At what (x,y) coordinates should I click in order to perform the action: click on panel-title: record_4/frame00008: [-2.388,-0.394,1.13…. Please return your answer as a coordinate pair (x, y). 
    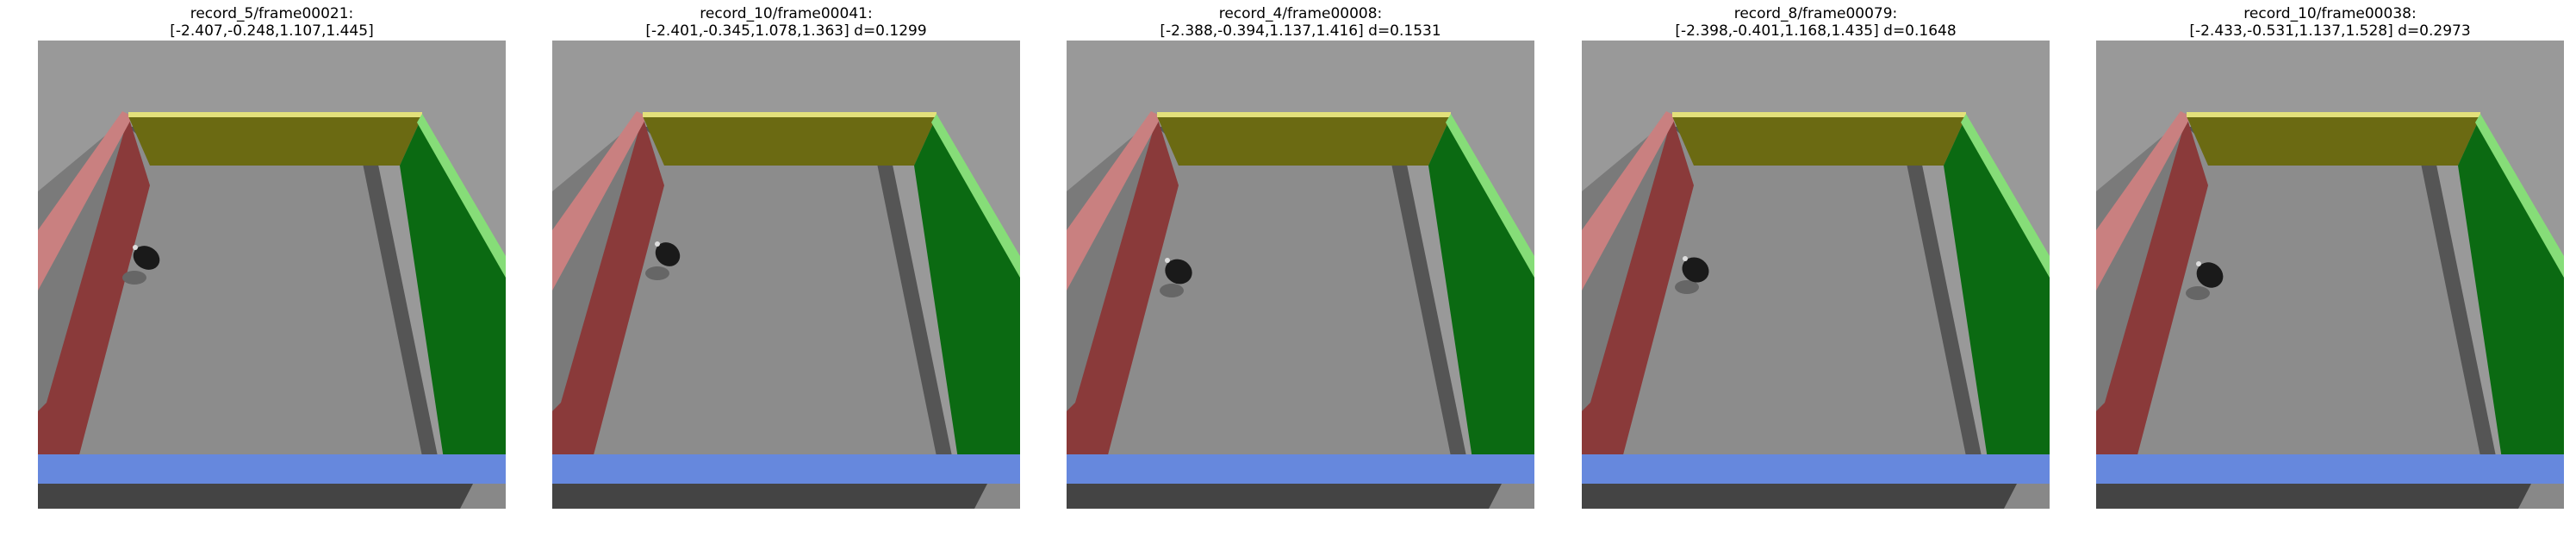
    Looking at the image, I should click on (1301, 22).